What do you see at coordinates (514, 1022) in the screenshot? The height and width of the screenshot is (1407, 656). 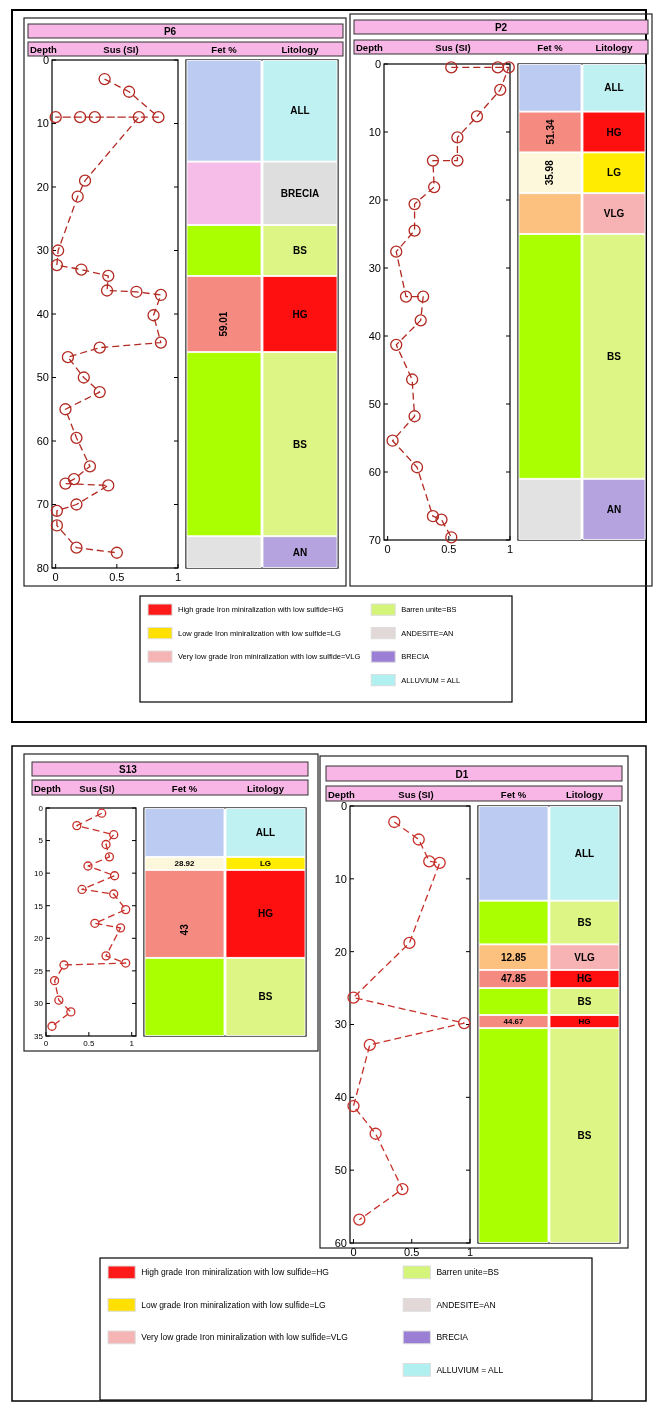 I see `annotation: 44.67` at bounding box center [514, 1022].